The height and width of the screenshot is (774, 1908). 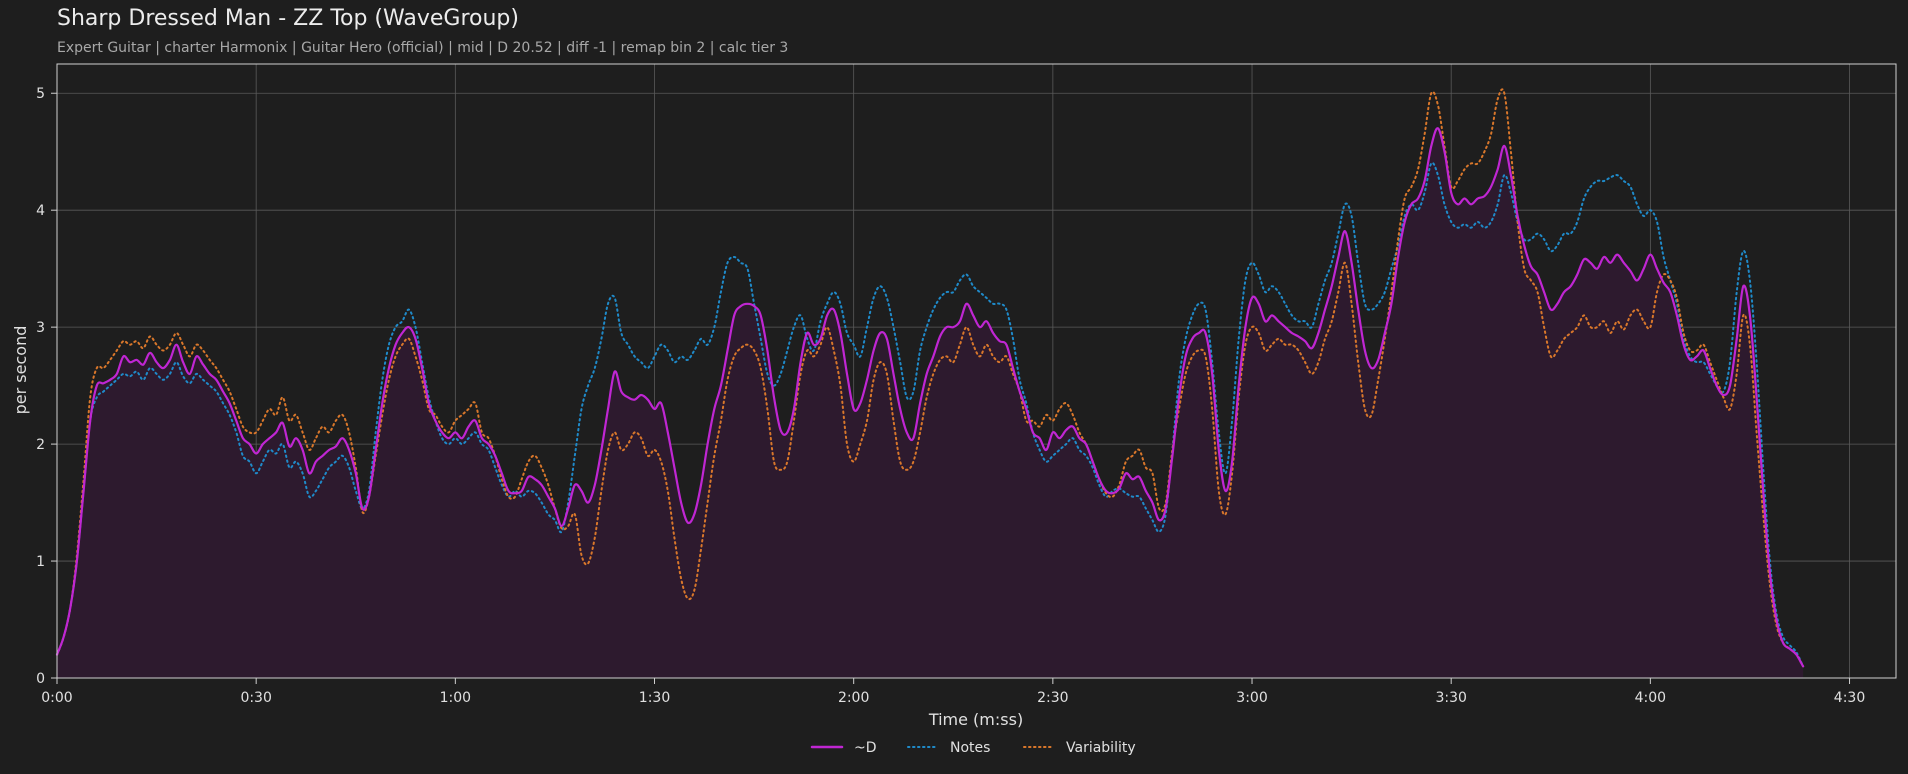 I want to click on chart-title: Sharp Dressed Man - ZZ Top (WaveGroup), so click(x=288, y=18).